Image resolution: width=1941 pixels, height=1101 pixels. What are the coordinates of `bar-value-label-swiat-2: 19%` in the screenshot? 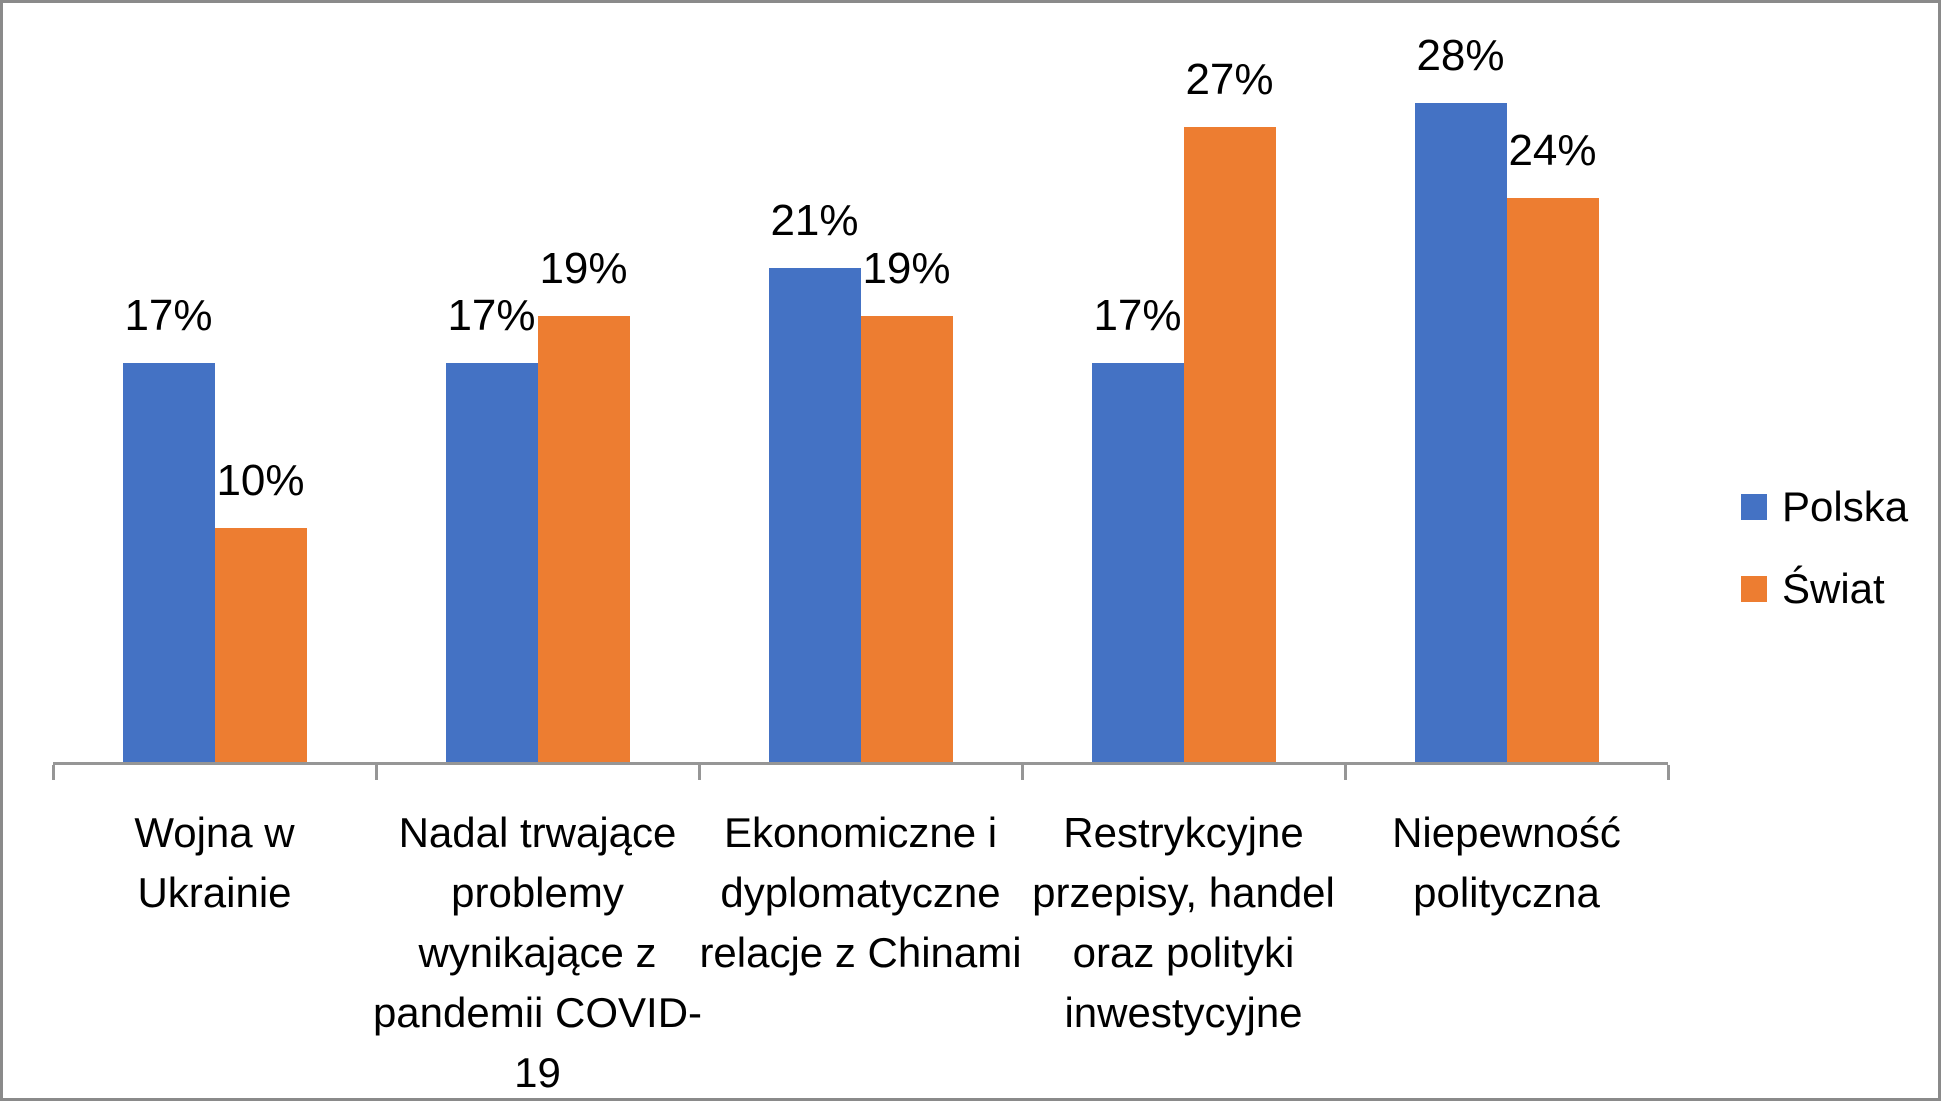 It's located at (906, 268).